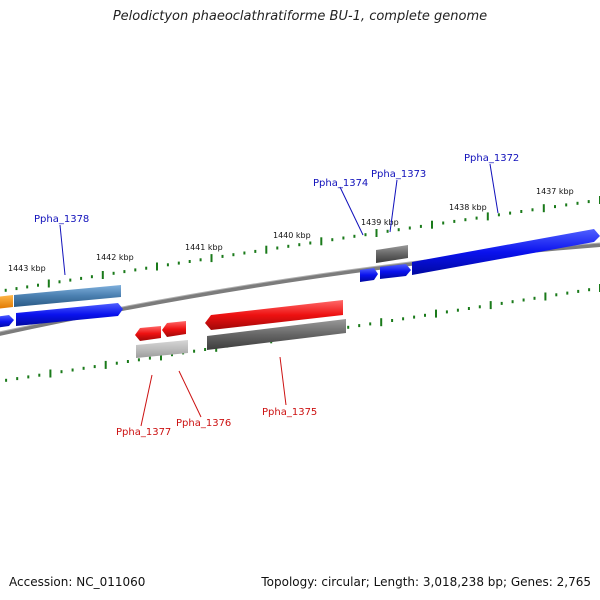  I want to click on scale-label: 1441 kbp, so click(204, 247).